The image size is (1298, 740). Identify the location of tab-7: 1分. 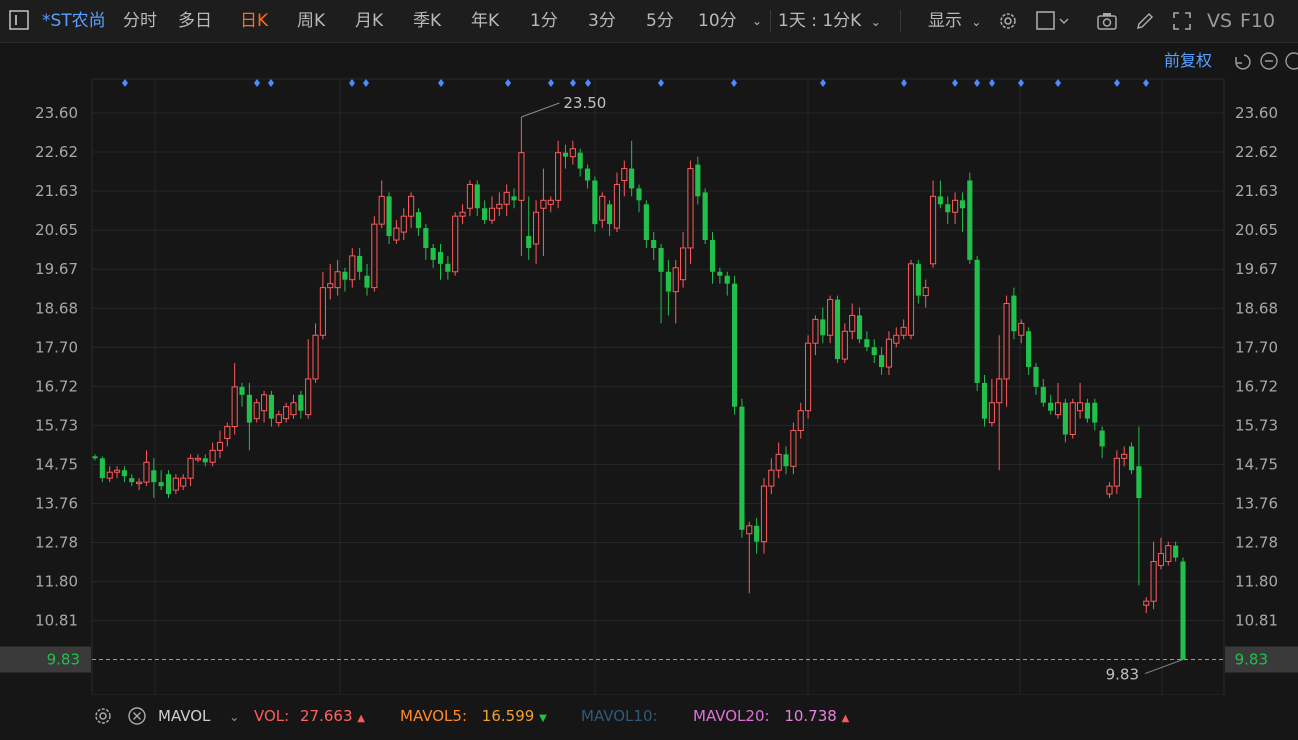
(544, 21).